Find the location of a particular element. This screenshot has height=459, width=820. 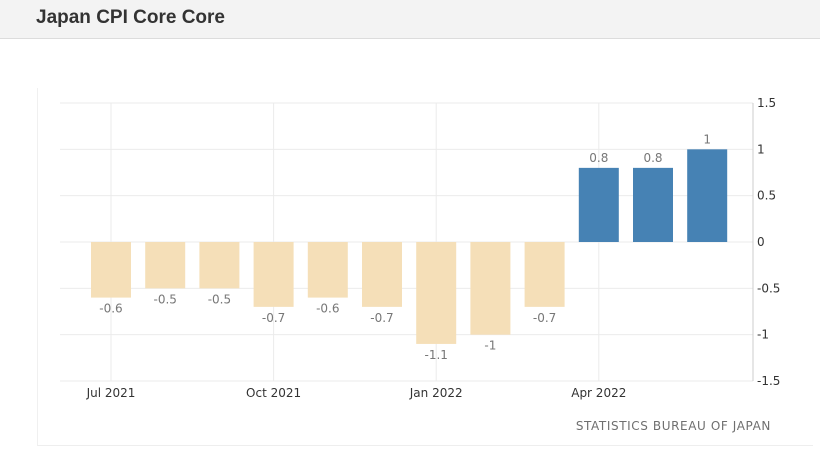

source-credit: STATISTICS BUREAU OF JAPAN is located at coordinates (673, 426).